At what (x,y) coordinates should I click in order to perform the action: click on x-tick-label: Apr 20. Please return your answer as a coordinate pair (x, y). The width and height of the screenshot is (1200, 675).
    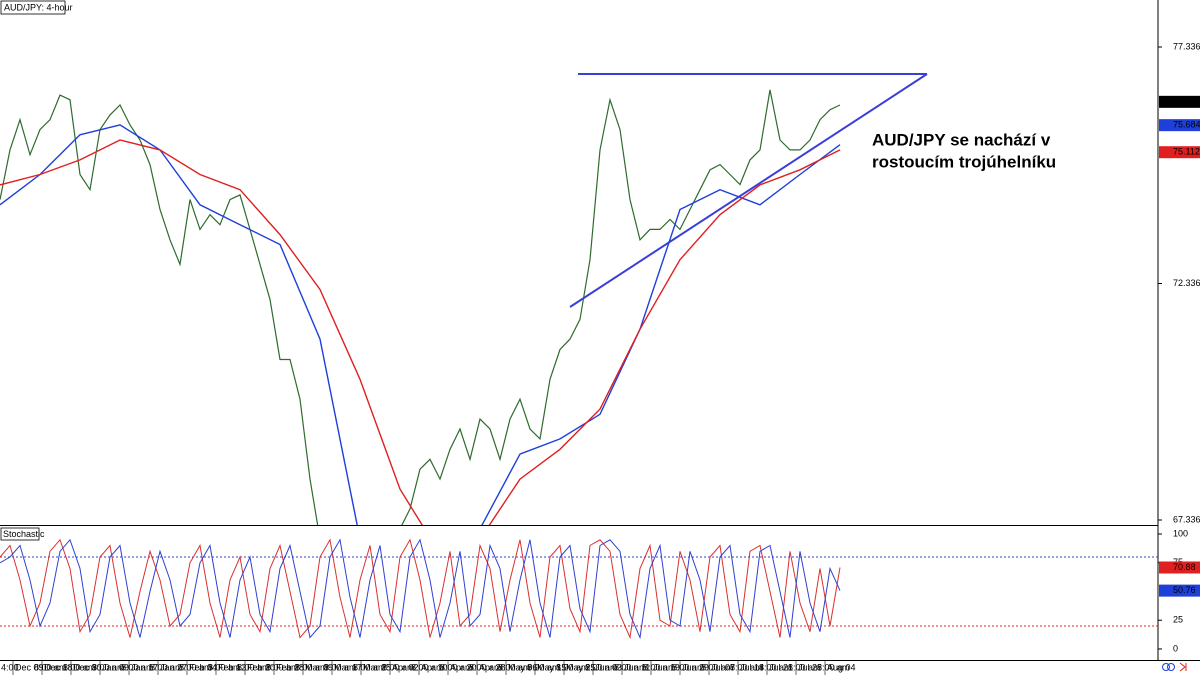
    Looking at the image, I should click on (463, 667).